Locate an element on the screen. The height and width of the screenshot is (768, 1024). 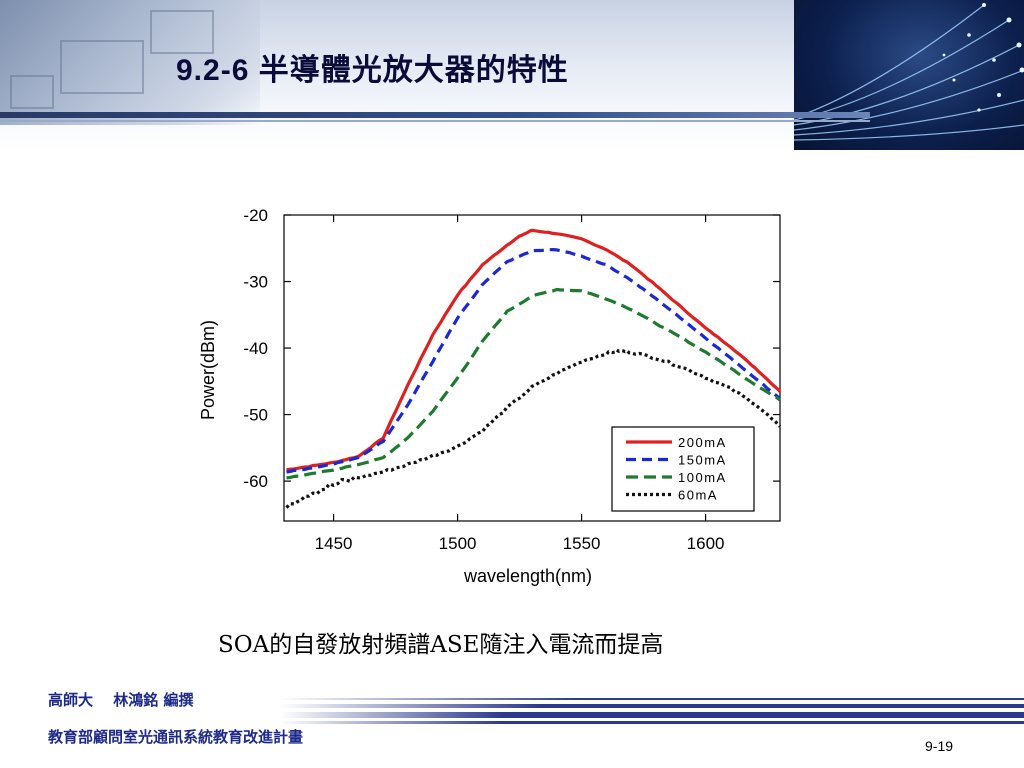
fiber-optic-decoration is located at coordinates (909, 75).